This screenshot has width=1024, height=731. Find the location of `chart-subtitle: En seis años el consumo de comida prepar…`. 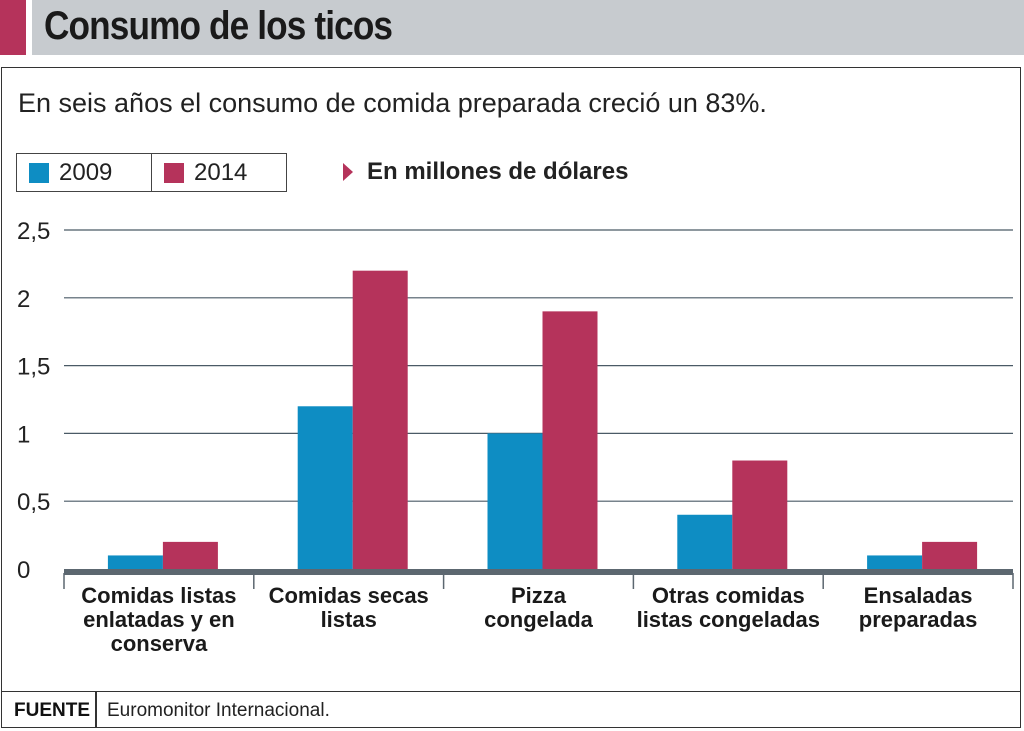

chart-subtitle: En seis años el consumo de comida prepar… is located at coordinates (392, 103).